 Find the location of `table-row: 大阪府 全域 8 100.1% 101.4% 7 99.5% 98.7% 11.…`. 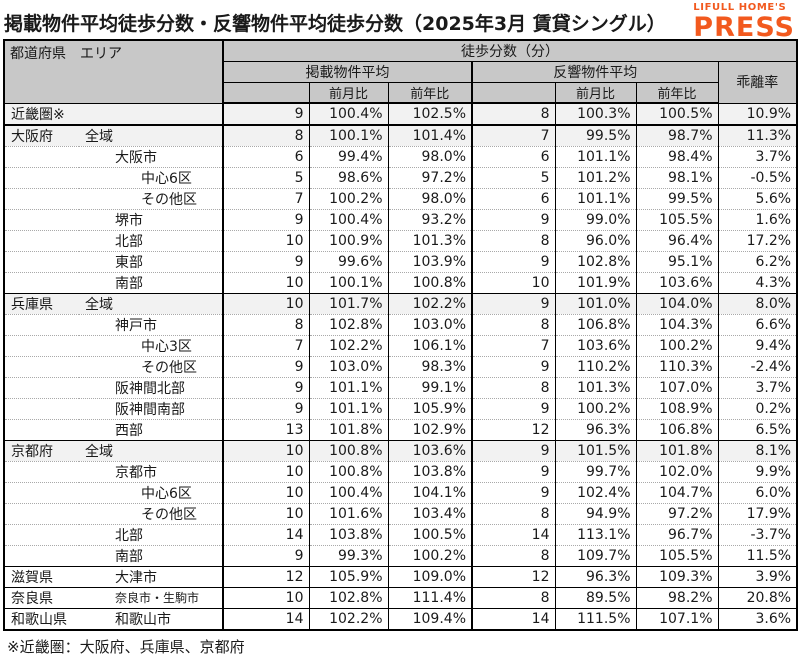

table-row: 大阪府 全域 8 100.1% 101.4% 7 99.5% 98.7% 11.… is located at coordinates (401, 134).